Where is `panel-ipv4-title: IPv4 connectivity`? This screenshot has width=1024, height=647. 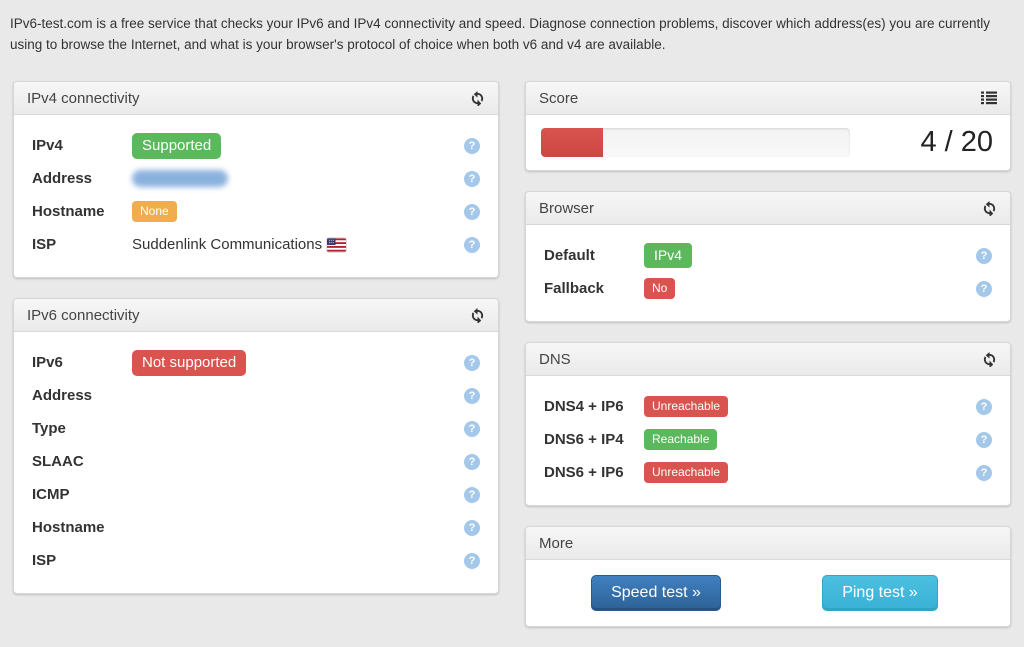
panel-ipv4-title: IPv4 connectivity is located at coordinates (83, 98).